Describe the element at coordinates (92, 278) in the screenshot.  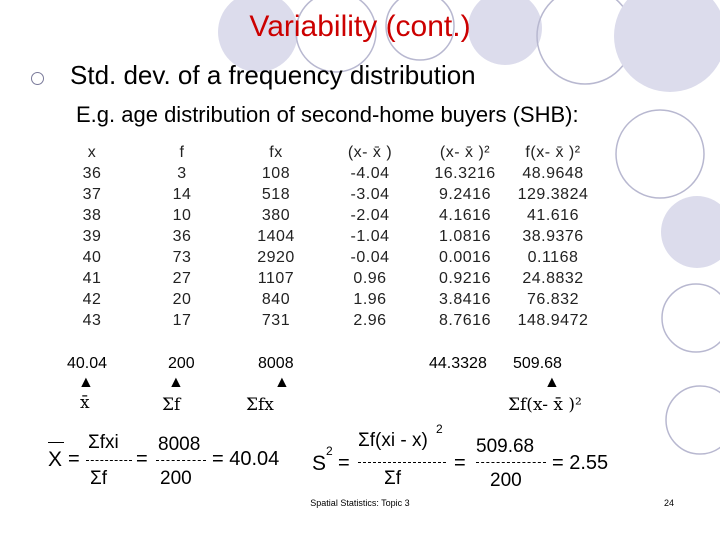
I see `table-cell: 41` at that location.